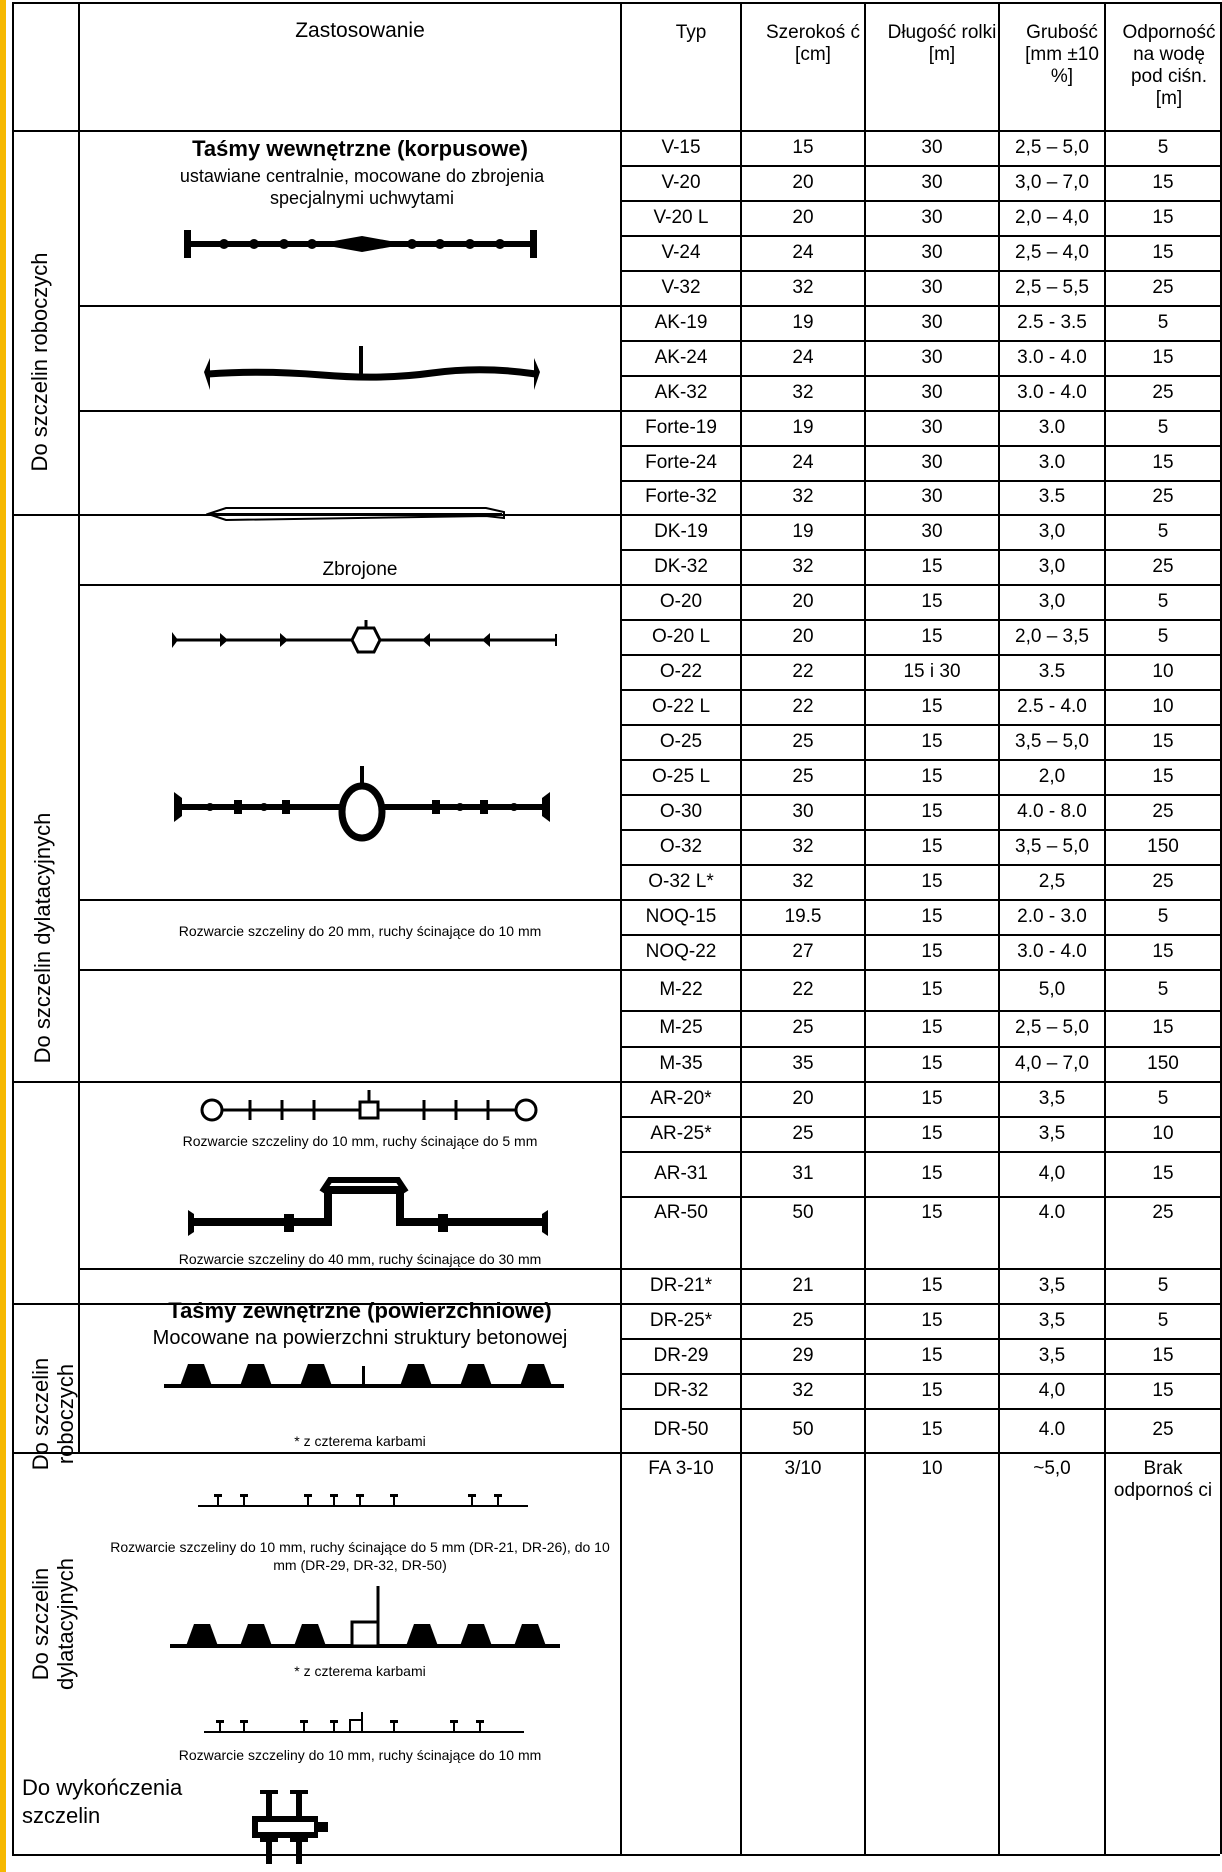 Image resolution: width=1222 pixels, height=1872 pixels. I want to click on caption-zbrojone: Zbrojone, so click(360, 569).